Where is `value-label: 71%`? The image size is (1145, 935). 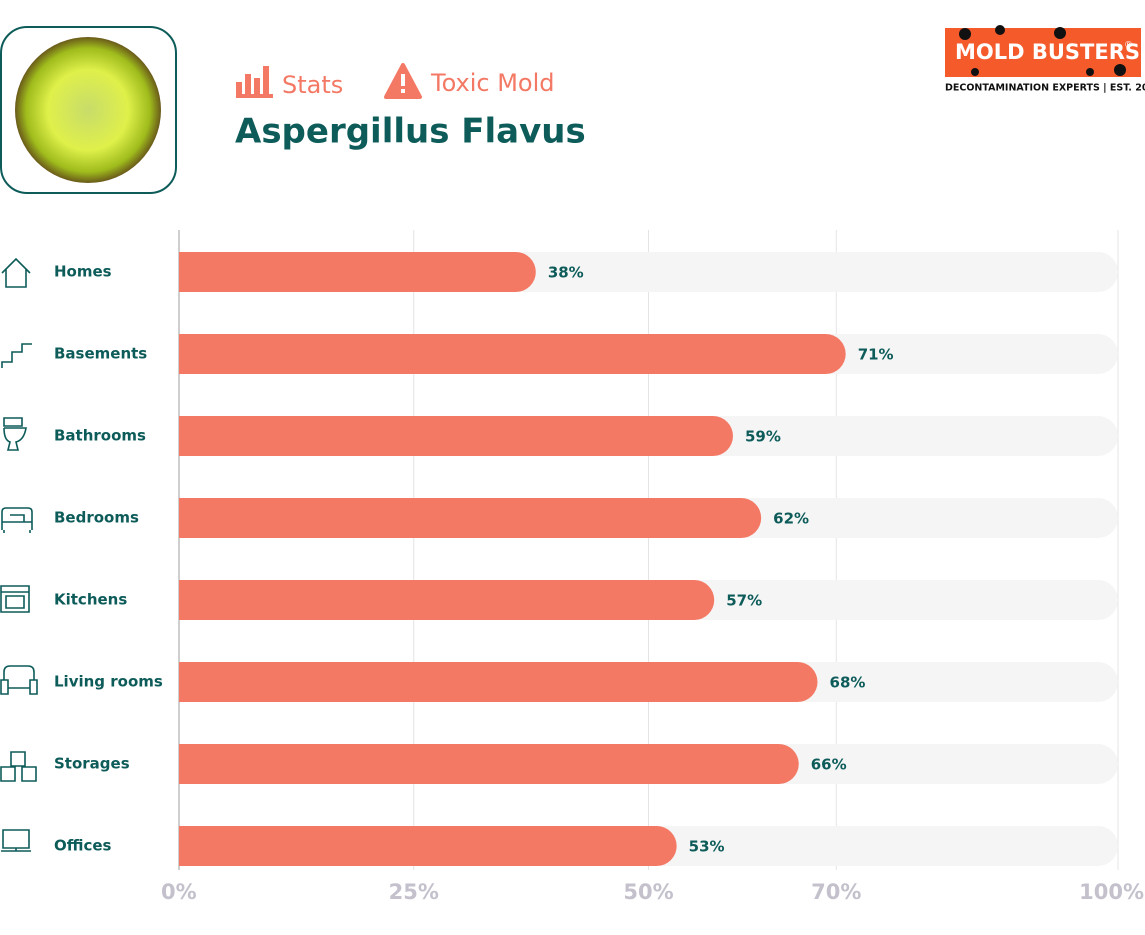
value-label: 71% is located at coordinates (876, 355).